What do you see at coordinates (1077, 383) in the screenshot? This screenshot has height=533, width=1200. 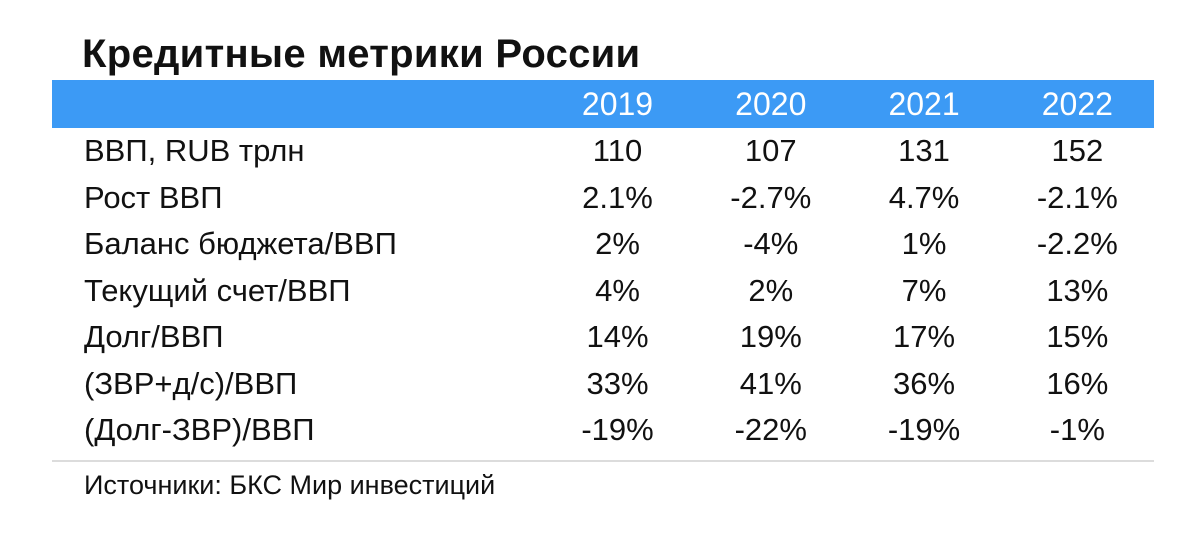 I see `table-cell: 16%` at bounding box center [1077, 383].